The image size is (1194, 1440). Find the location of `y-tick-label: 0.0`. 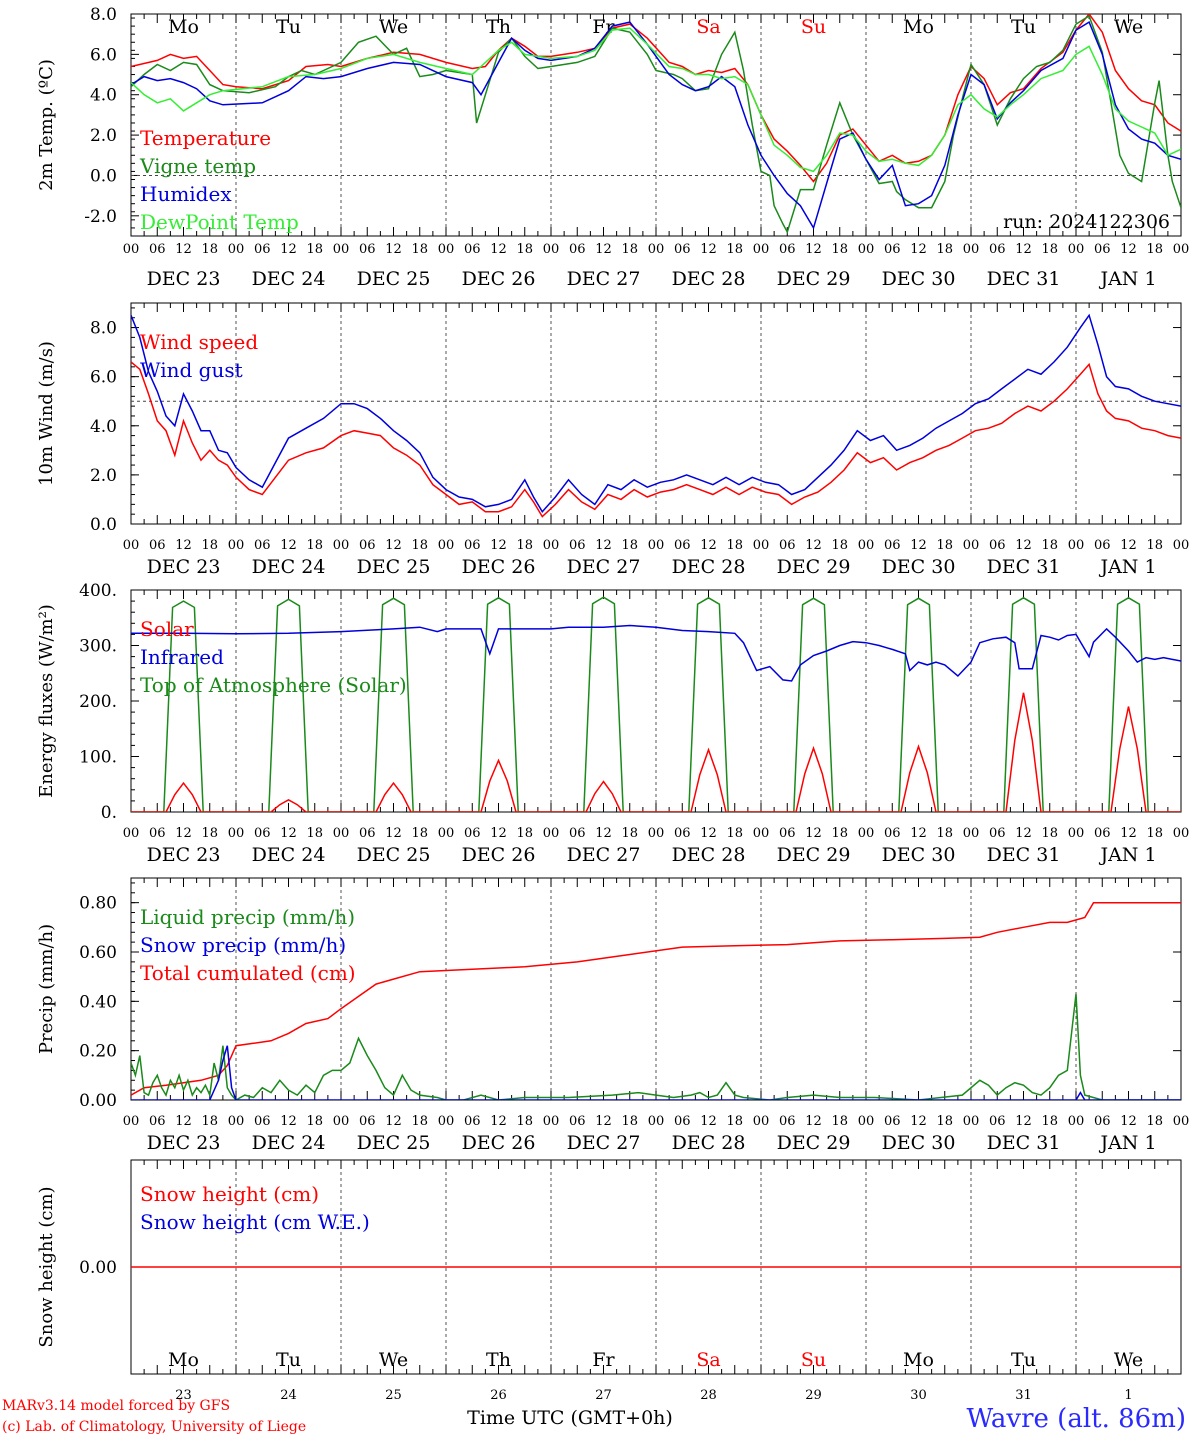

y-tick-label: 0.0 is located at coordinates (103, 525).